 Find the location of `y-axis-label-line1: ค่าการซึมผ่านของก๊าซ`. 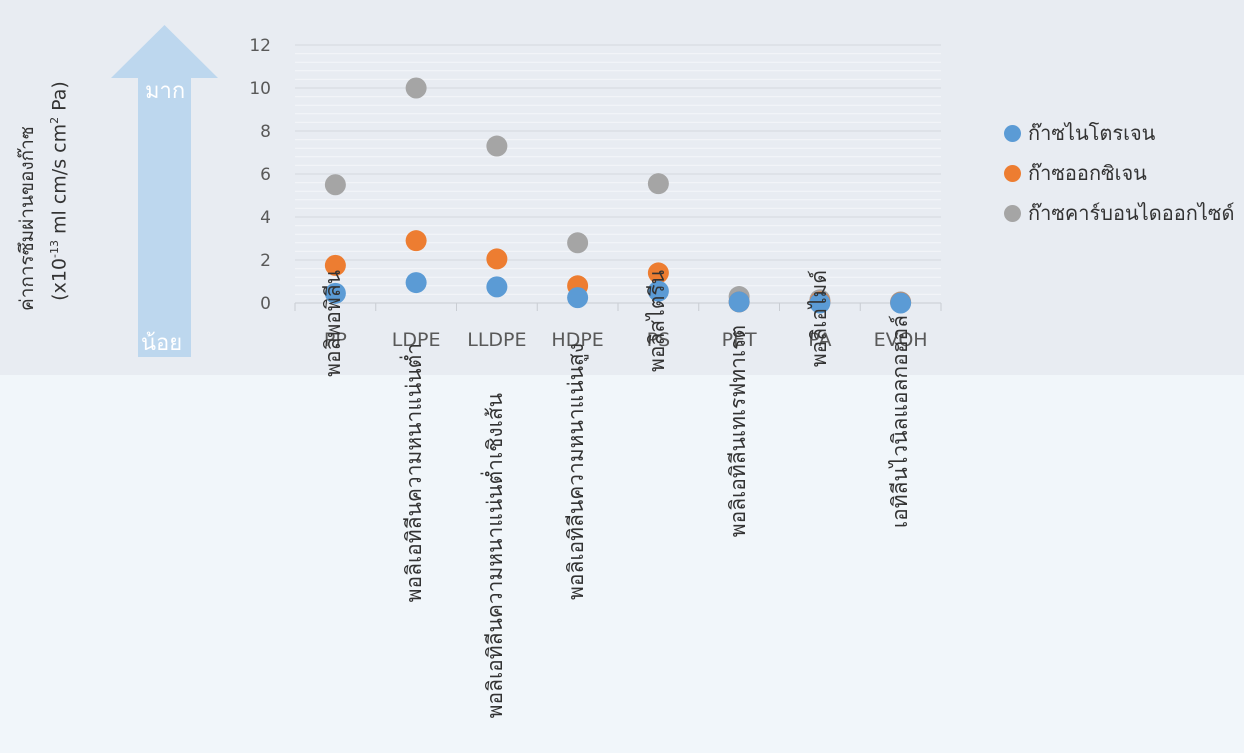

y-axis-label-line1: ค่าการซึมผ่านของก๊าซ is located at coordinates (27, 218).